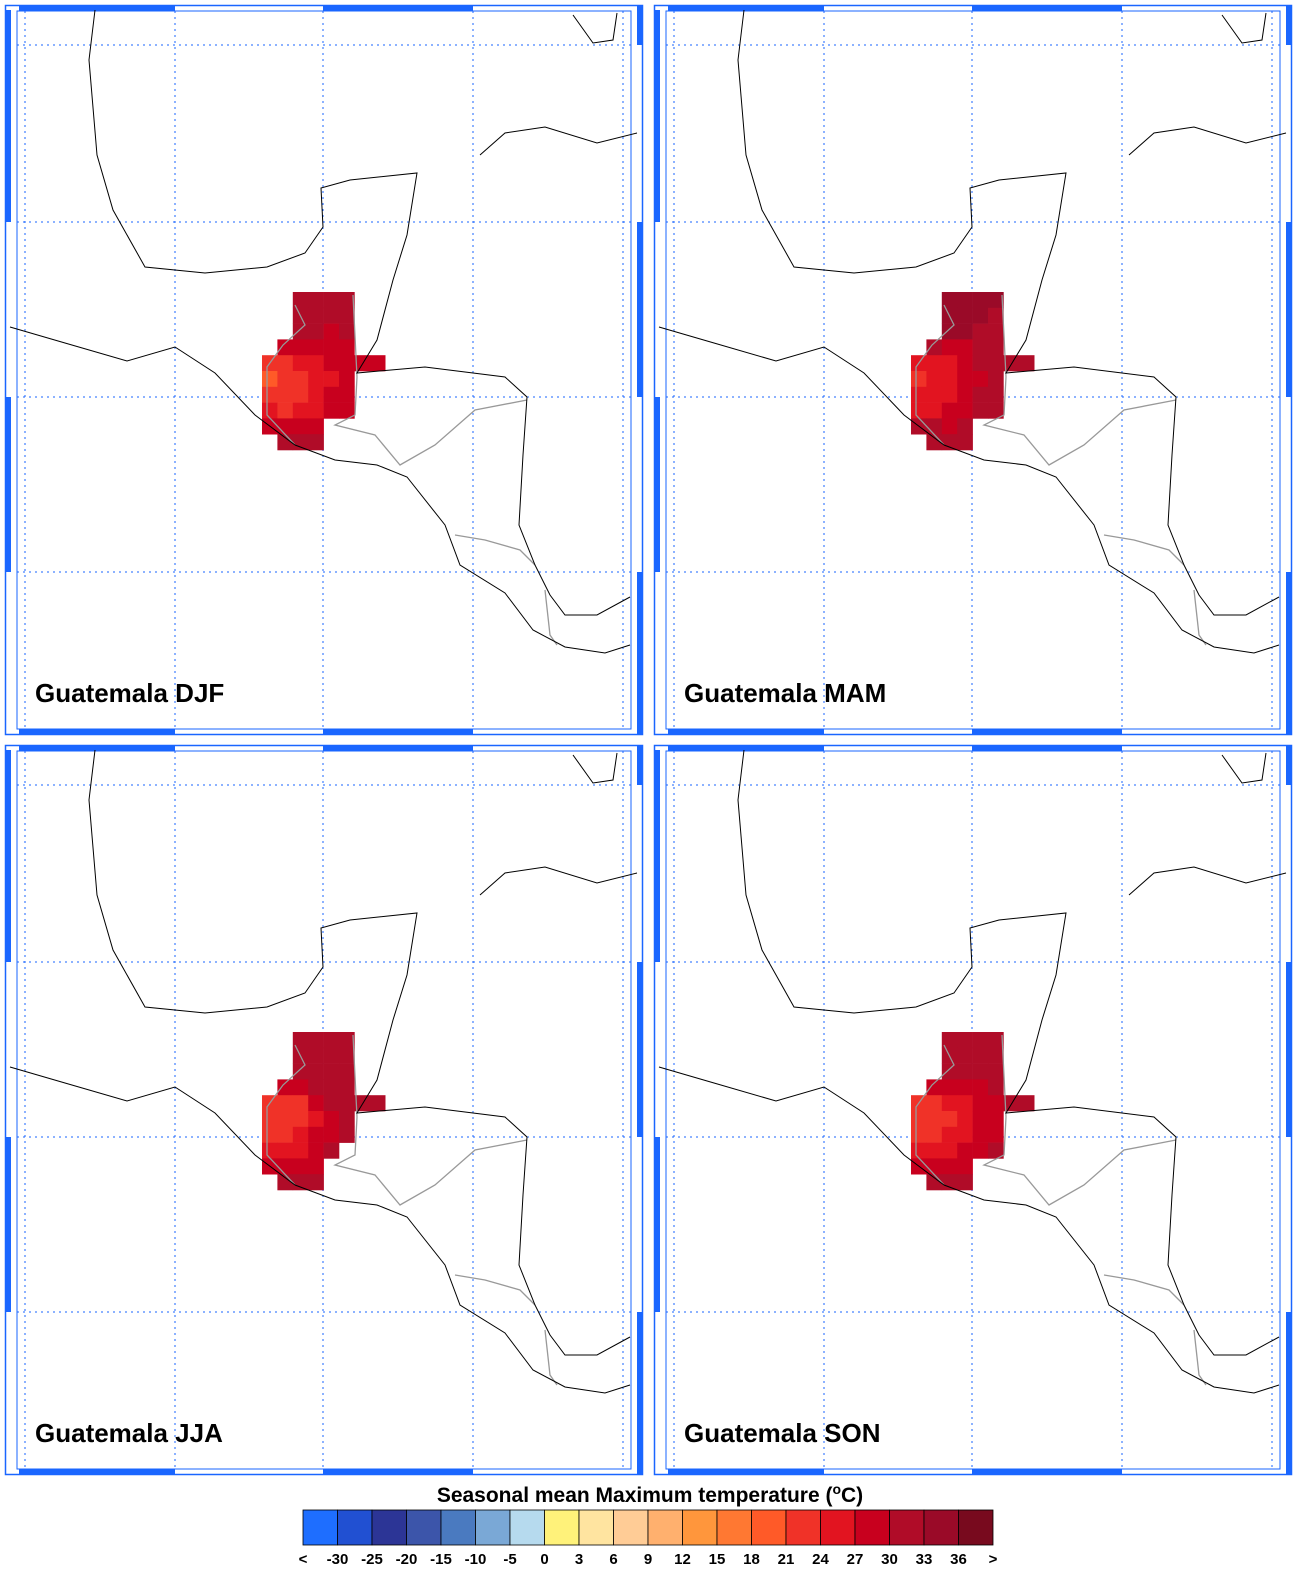  Describe the element at coordinates (785, 693) in the screenshot. I see `panel-title: Guatemala MAM` at that location.